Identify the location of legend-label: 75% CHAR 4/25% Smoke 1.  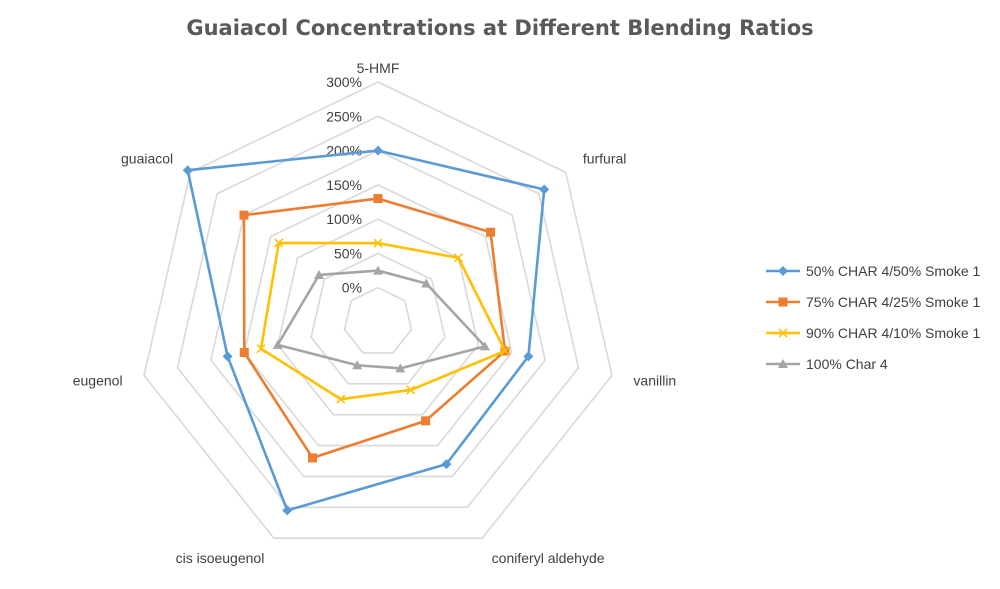
(893, 302).